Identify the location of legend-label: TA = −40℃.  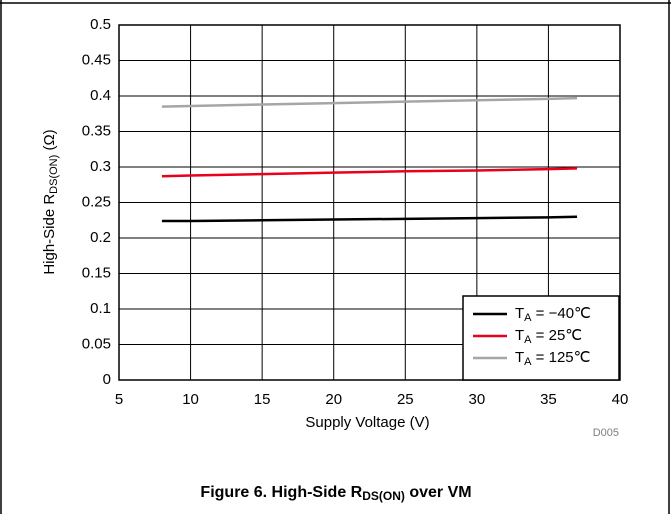
(553, 314).